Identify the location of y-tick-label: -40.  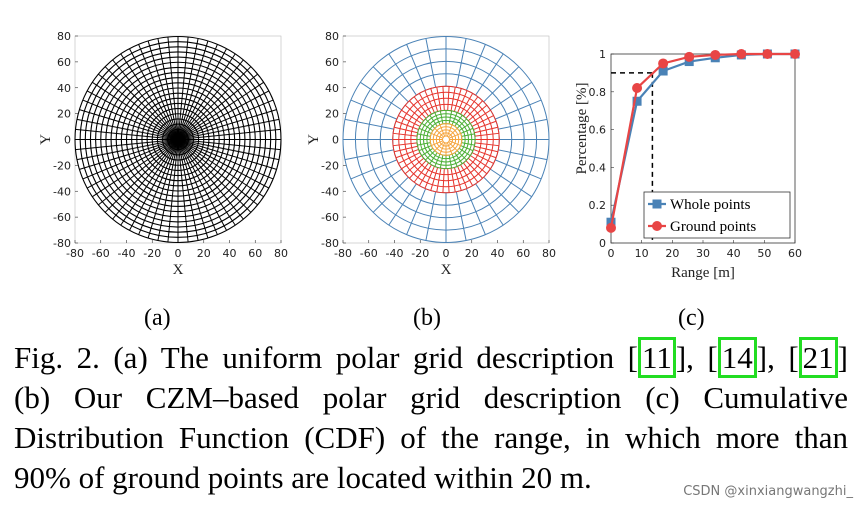
(62, 191).